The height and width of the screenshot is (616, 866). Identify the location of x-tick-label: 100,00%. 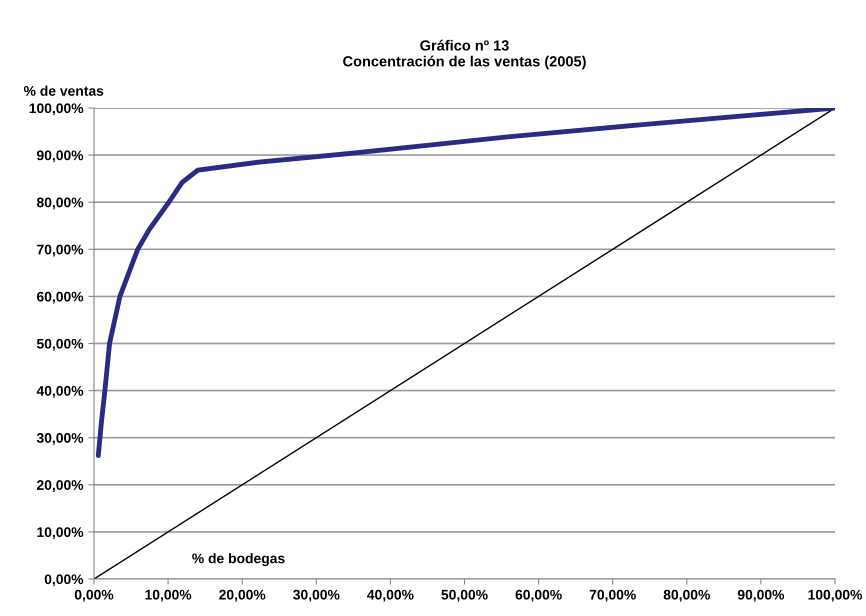
(835, 596).